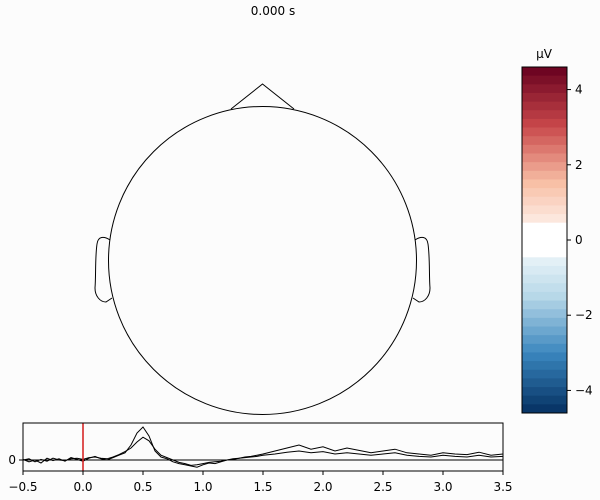 The width and height of the screenshot is (600, 500). What do you see at coordinates (273, 11) in the screenshot?
I see `chart-title: 0.000 s` at bounding box center [273, 11].